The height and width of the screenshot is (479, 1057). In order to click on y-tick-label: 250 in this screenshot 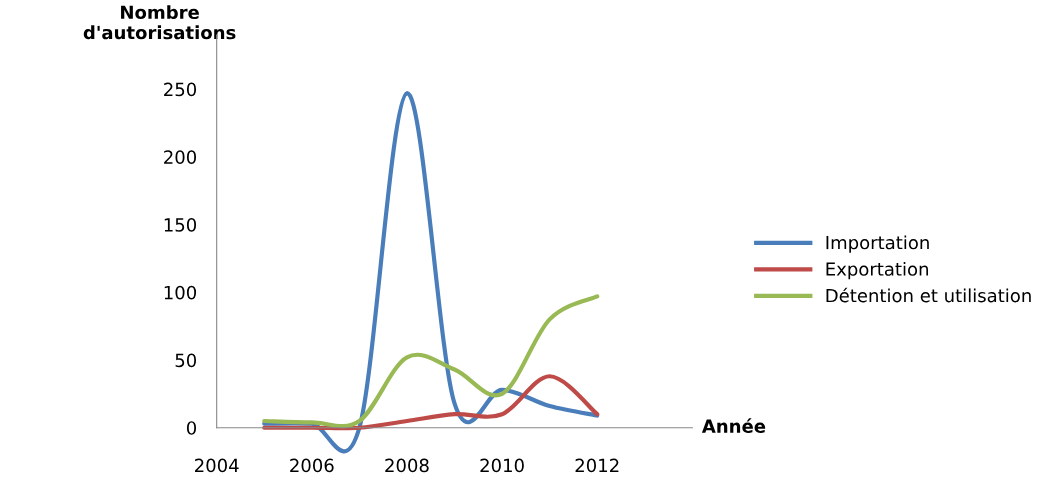, I will do `click(180, 89)`.